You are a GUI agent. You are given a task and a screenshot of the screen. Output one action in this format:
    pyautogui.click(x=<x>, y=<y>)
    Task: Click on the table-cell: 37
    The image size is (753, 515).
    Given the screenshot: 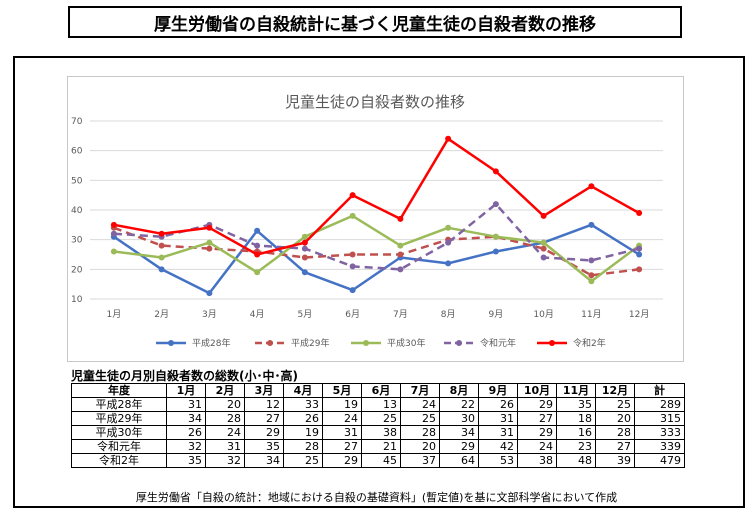 What is the action you would take?
    pyautogui.click(x=420, y=460)
    